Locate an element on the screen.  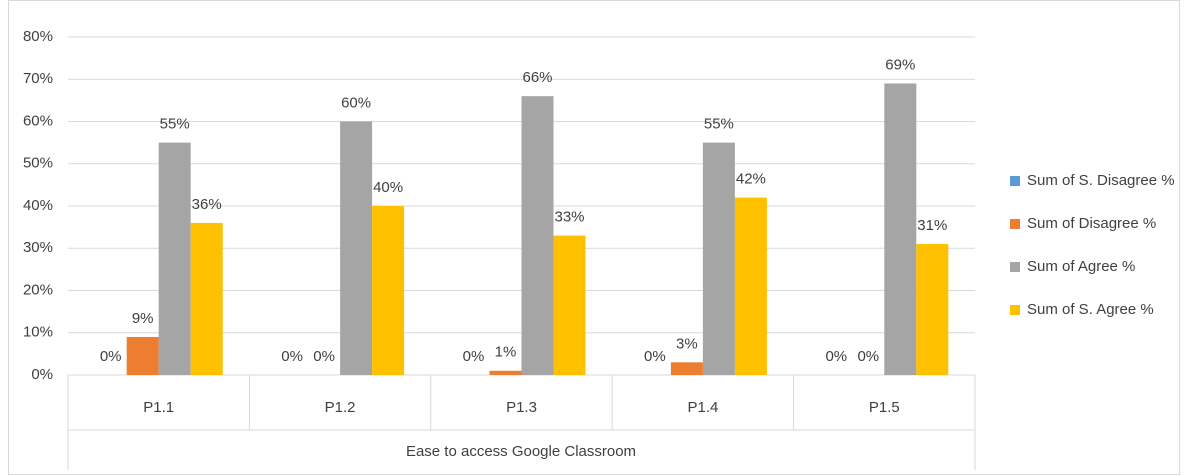
data-label: 9% is located at coordinates (143, 318).